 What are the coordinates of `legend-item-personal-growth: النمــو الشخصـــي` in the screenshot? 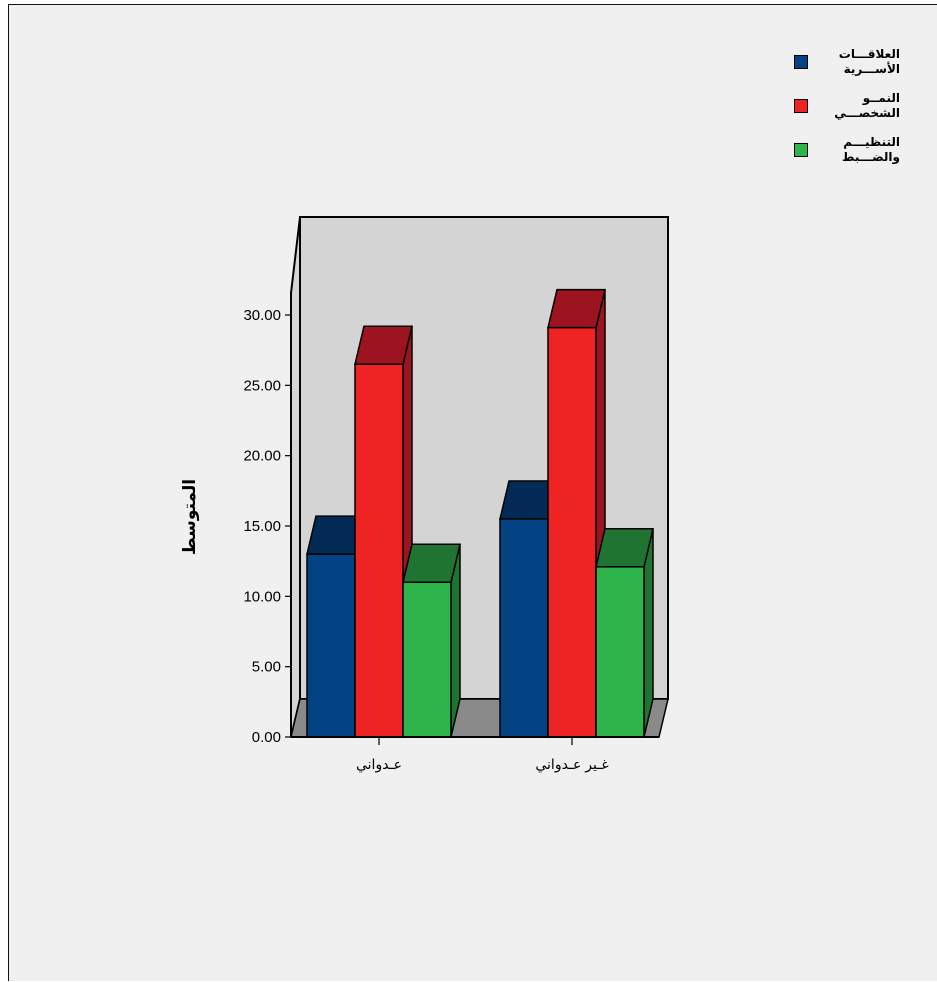 It's located at (854, 106).